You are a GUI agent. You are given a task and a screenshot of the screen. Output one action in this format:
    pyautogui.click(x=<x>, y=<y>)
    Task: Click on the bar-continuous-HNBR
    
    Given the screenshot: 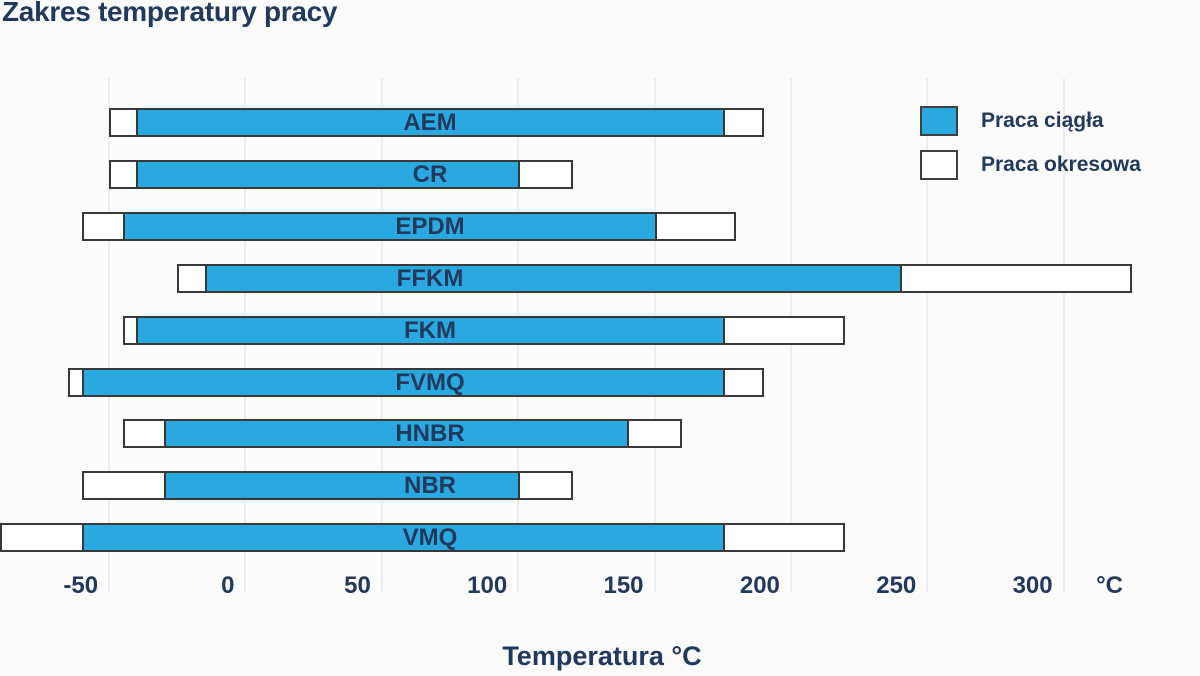 What is the action you would take?
    pyautogui.click(x=396, y=434)
    